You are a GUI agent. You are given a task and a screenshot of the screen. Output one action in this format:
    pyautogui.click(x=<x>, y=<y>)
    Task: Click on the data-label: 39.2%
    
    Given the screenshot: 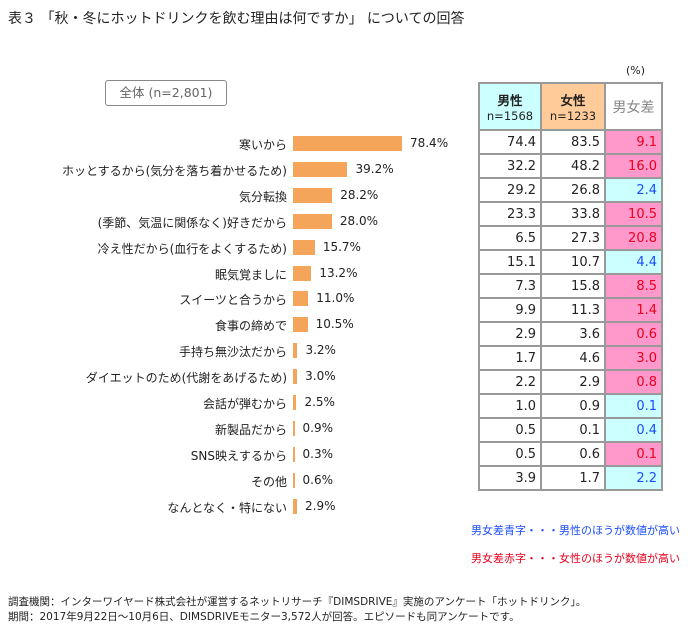 What is the action you would take?
    pyautogui.click(x=374, y=168)
    